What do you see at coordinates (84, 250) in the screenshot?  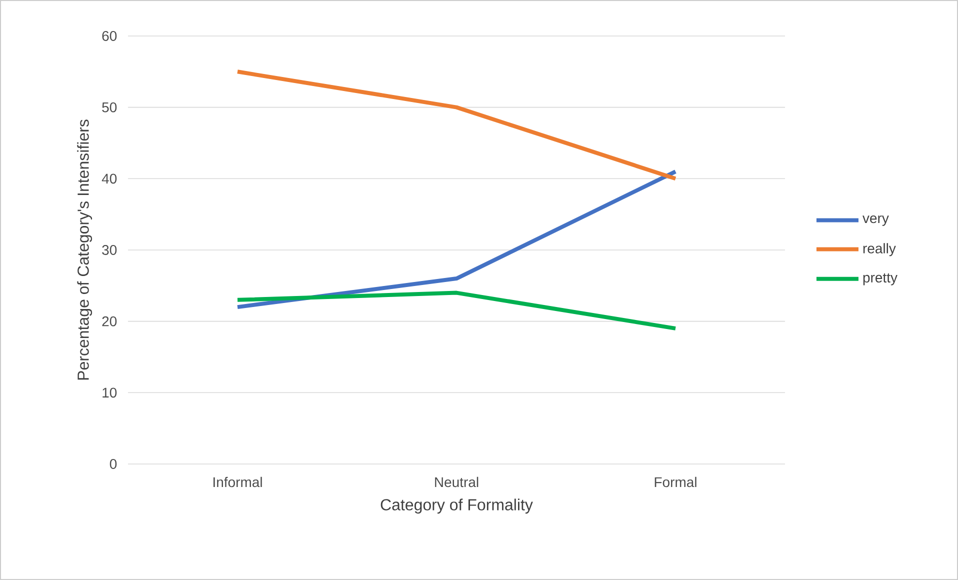 I see `y-axis-title: Percentage of Category's Intensifiers` at bounding box center [84, 250].